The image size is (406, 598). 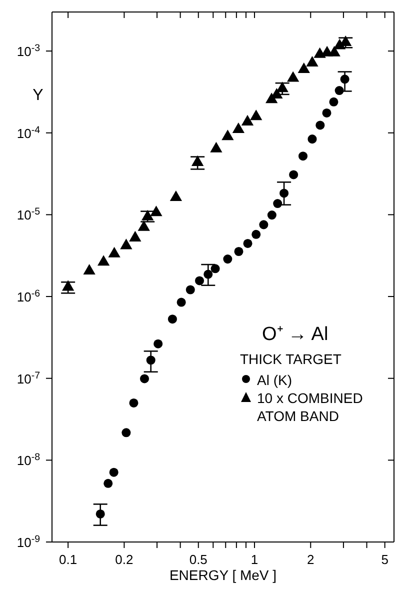 I want to click on legend-title: THICK TARGET, so click(x=291, y=359).